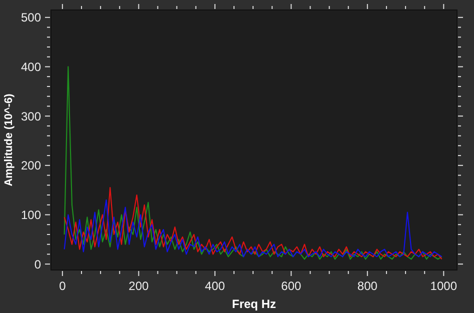 The height and width of the screenshot is (313, 474). I want to click on x-tick-label: 800, so click(367, 286).